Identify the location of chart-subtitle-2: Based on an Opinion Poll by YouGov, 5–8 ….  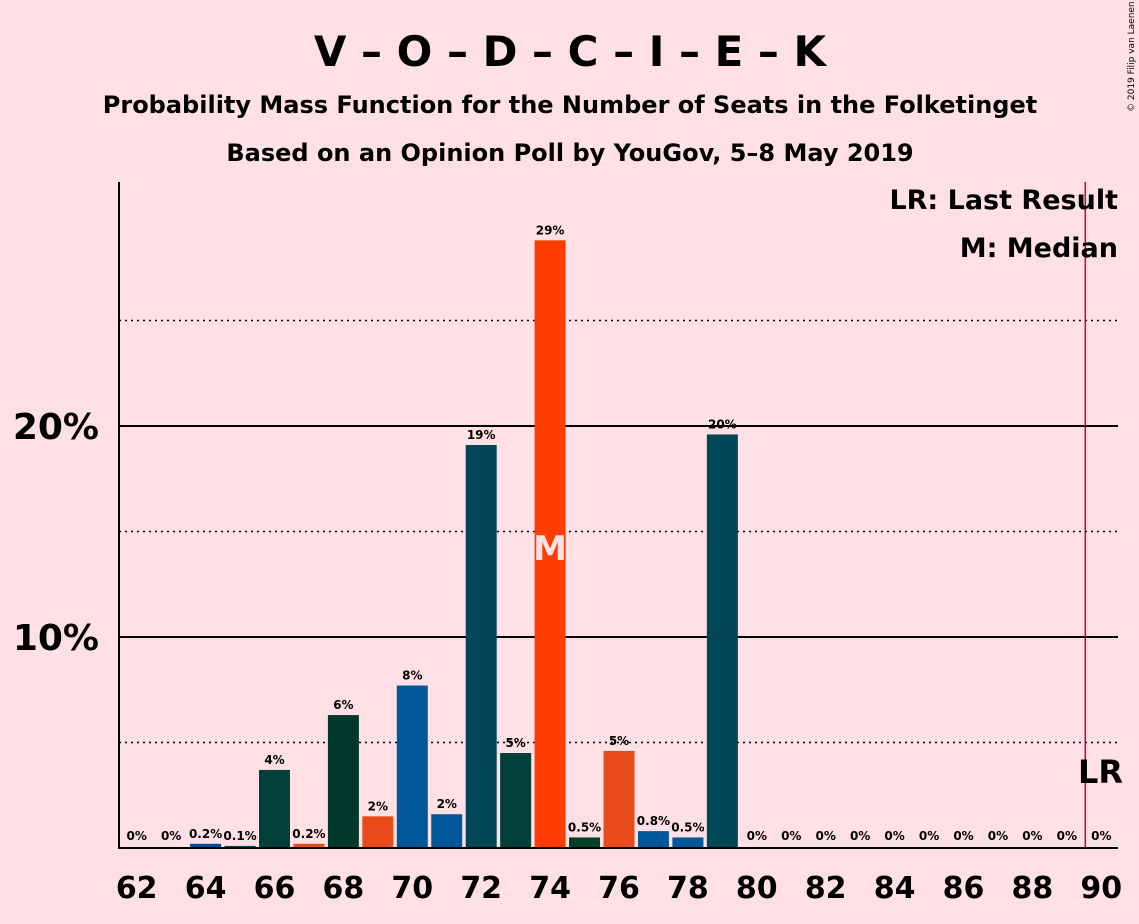
(569, 153).